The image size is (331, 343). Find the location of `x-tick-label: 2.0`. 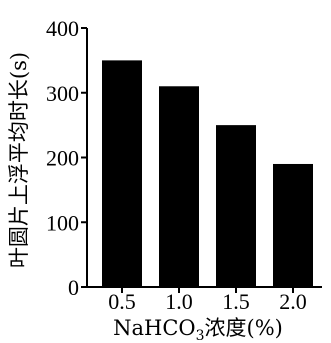

x-tick-label: 2.0 is located at coordinates (293, 301).